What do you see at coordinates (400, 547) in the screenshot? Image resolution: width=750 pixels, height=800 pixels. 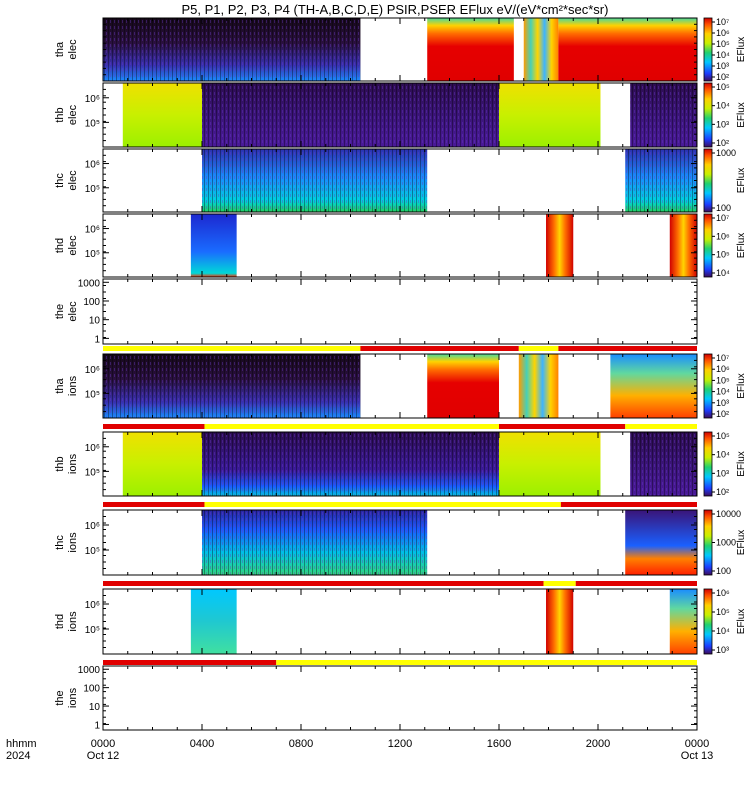 I see `panel-thc-ions: 10⁵ 10⁶ thc ions 100 1000 10000 EFlux` at bounding box center [400, 547].